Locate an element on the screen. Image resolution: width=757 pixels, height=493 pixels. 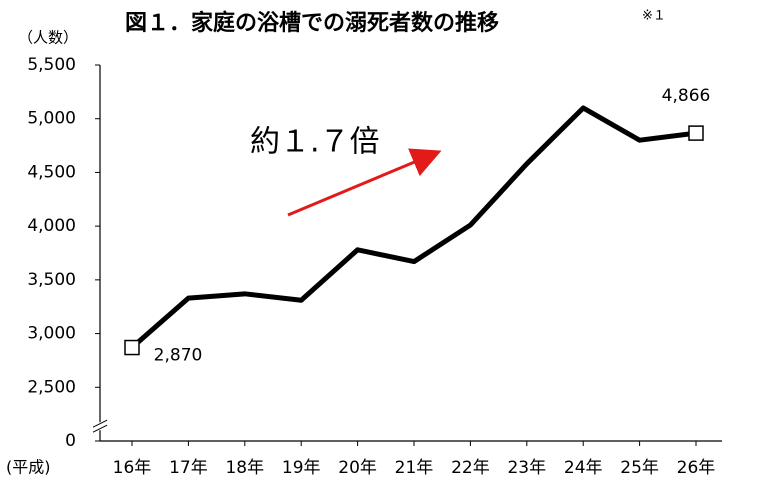
y-tick-label: 2,500 is located at coordinates (51, 387).